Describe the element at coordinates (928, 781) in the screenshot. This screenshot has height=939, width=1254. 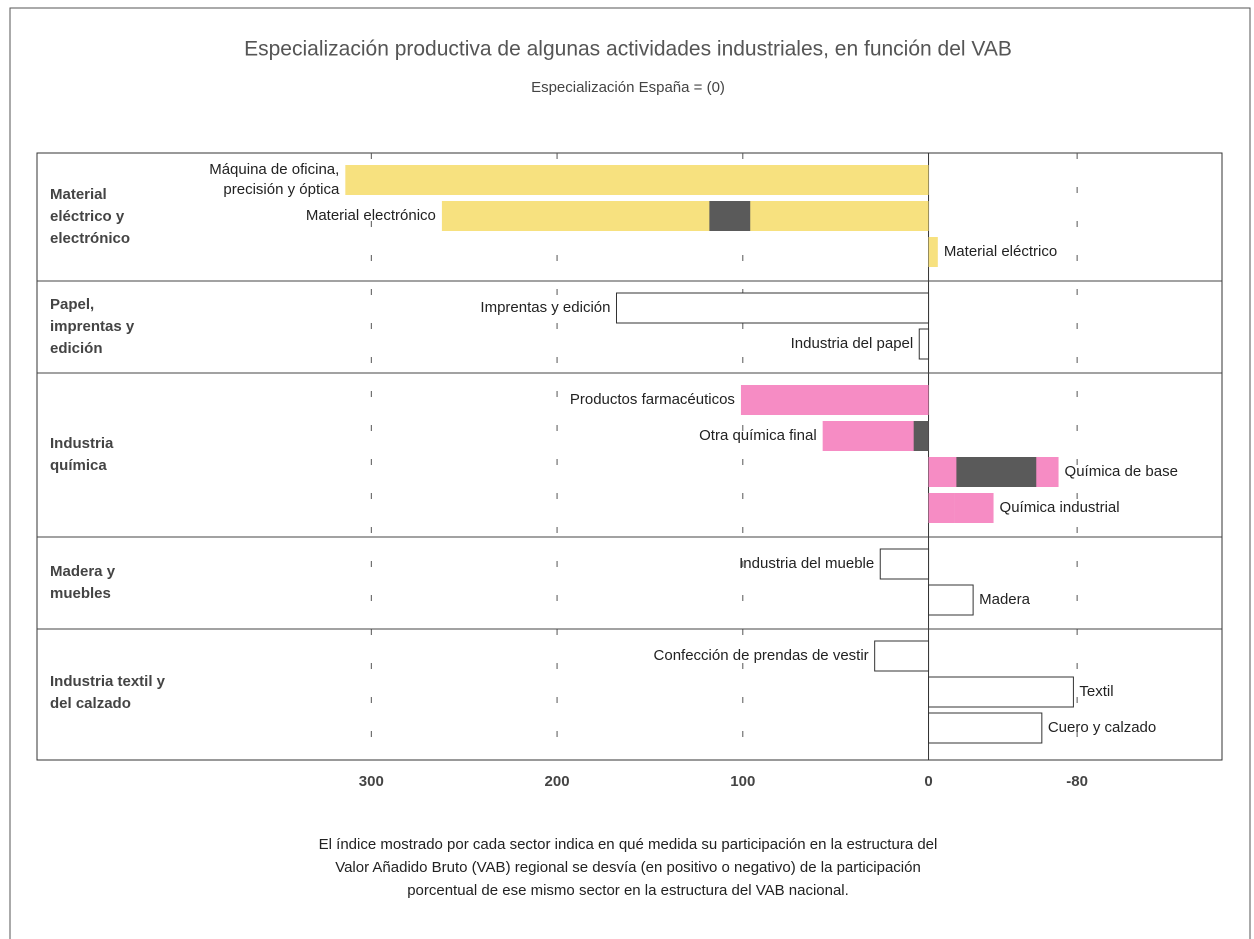
I see `x-tick-label: 0` at that location.